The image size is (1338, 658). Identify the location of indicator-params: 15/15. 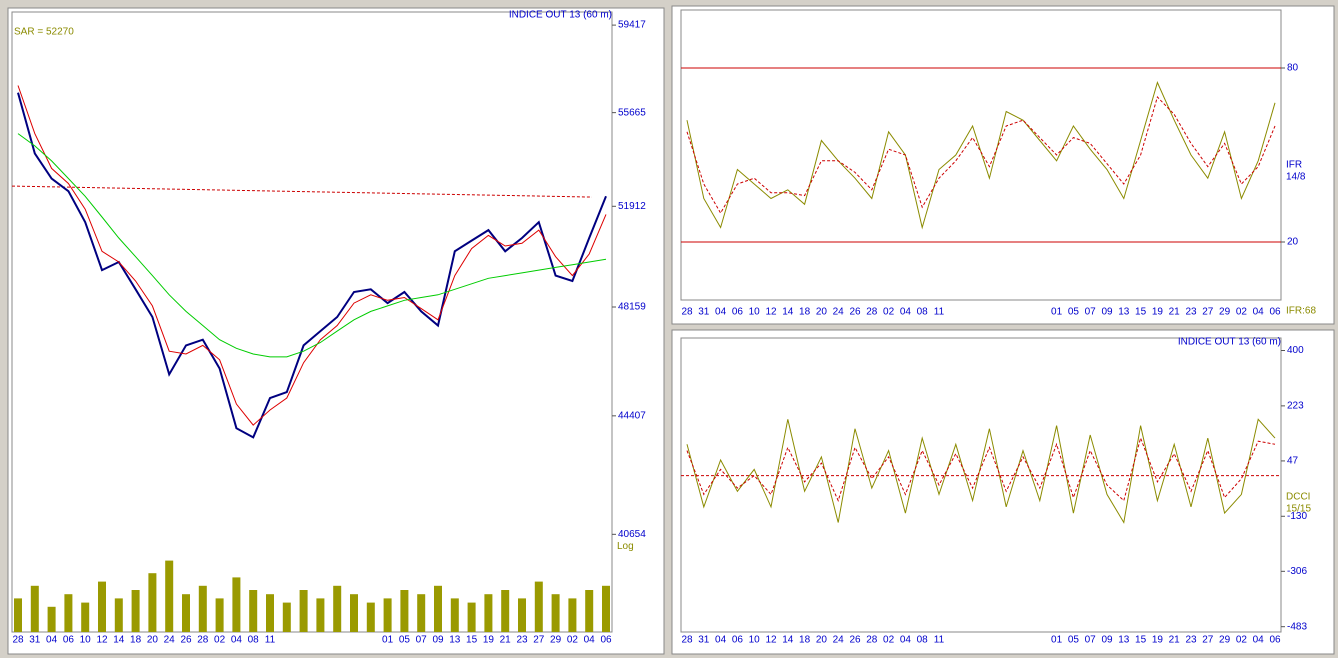
(1298, 509).